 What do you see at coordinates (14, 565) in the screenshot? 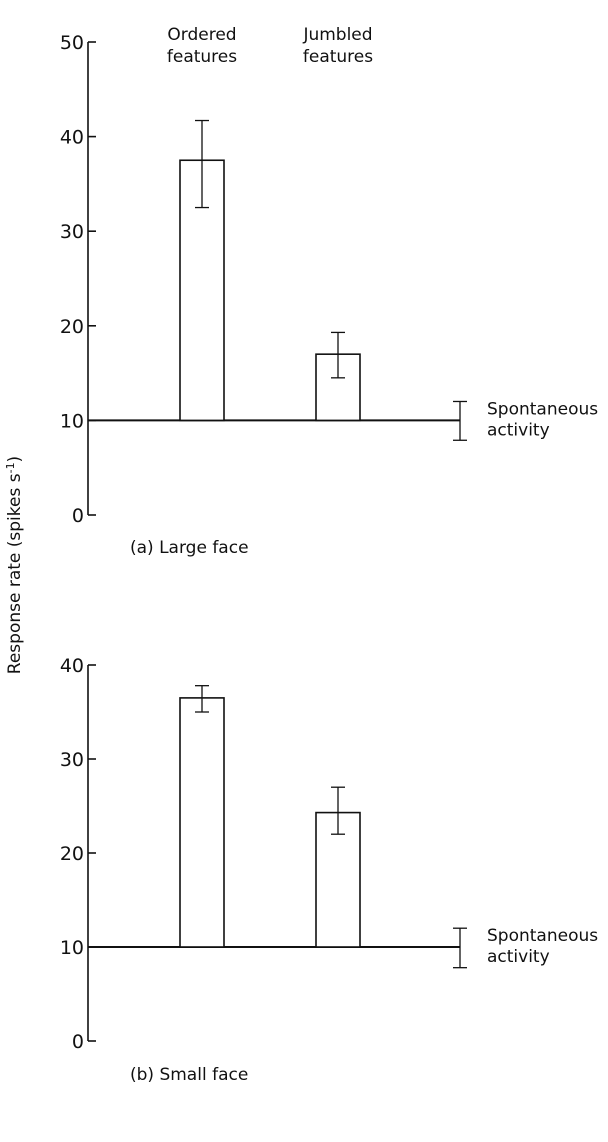
I see `y-axis-label: Response rate (spikes s-1)` at bounding box center [14, 565].